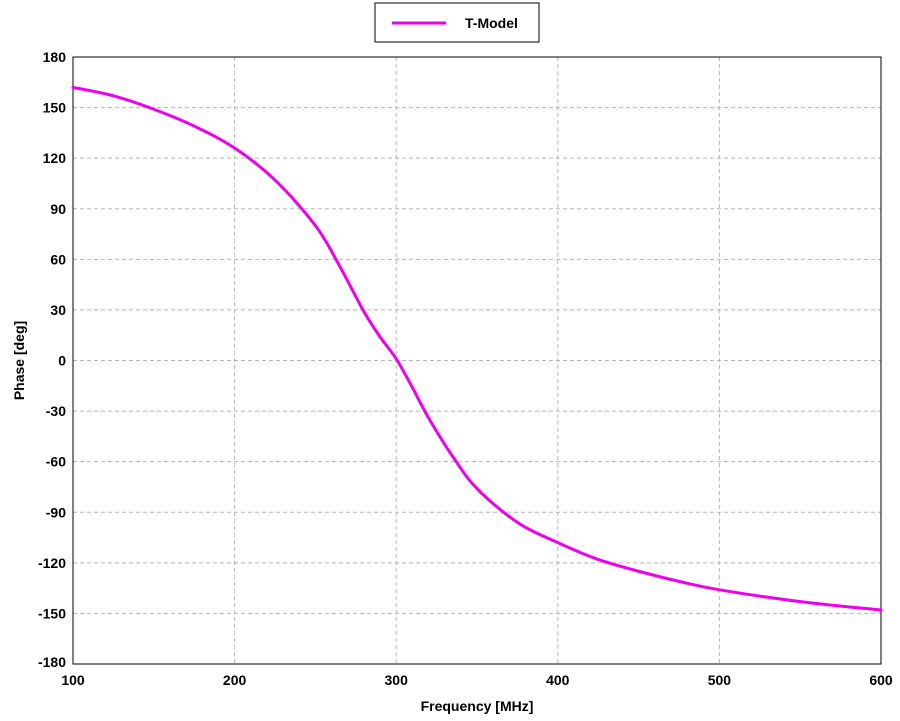  What do you see at coordinates (235, 680) in the screenshot?
I see `x-tick-label: 200` at bounding box center [235, 680].